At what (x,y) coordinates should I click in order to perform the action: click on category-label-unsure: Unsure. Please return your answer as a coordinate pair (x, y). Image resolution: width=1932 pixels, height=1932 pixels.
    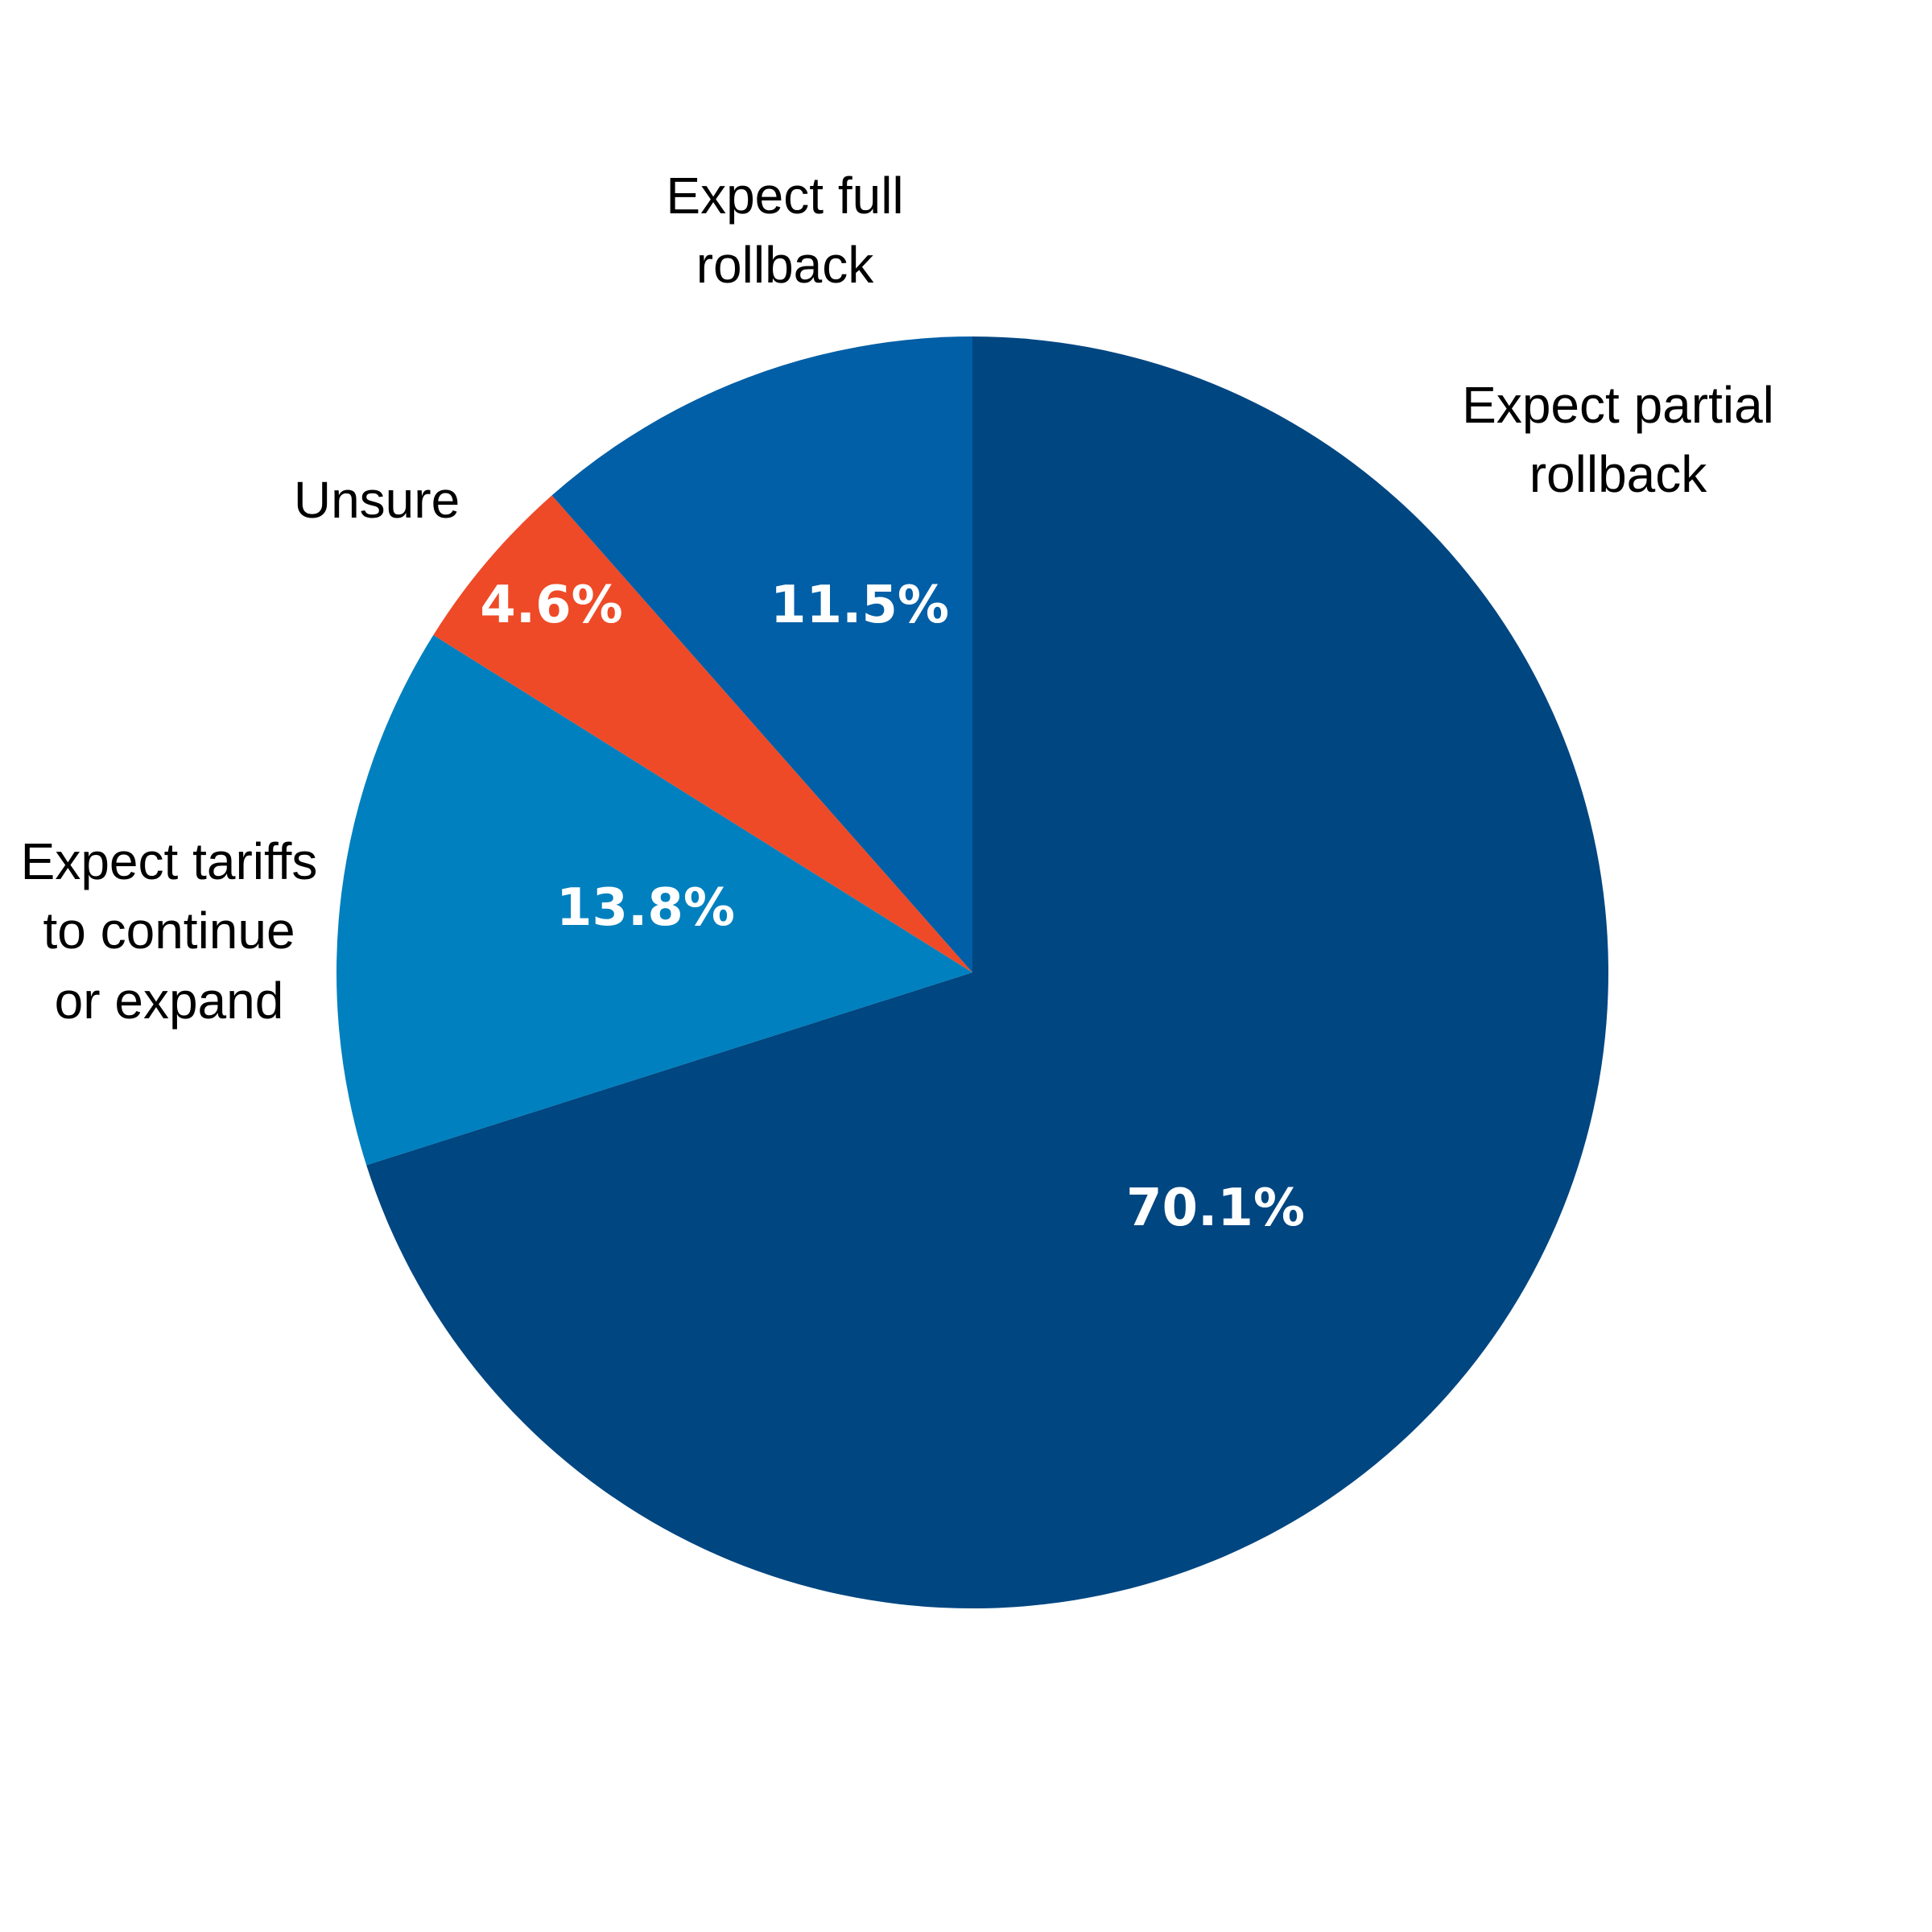
    Looking at the image, I should click on (376, 500).